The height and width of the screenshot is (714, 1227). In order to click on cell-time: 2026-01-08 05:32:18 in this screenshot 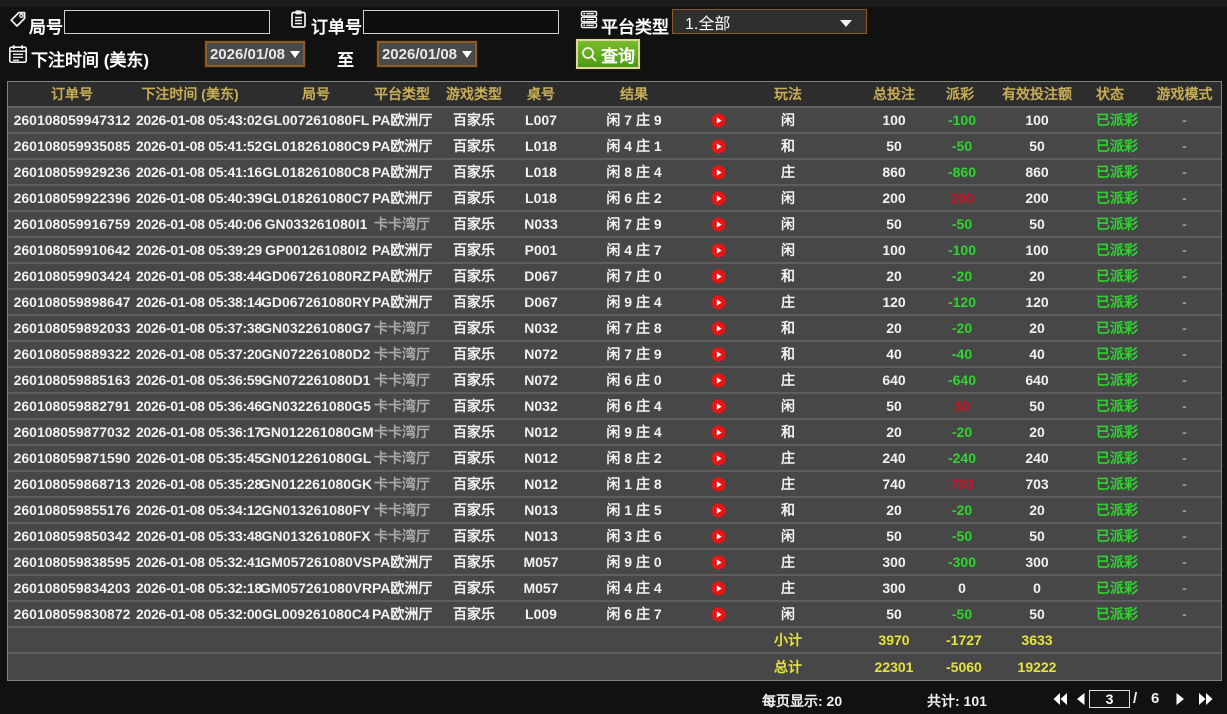, I will do `click(199, 589)`.